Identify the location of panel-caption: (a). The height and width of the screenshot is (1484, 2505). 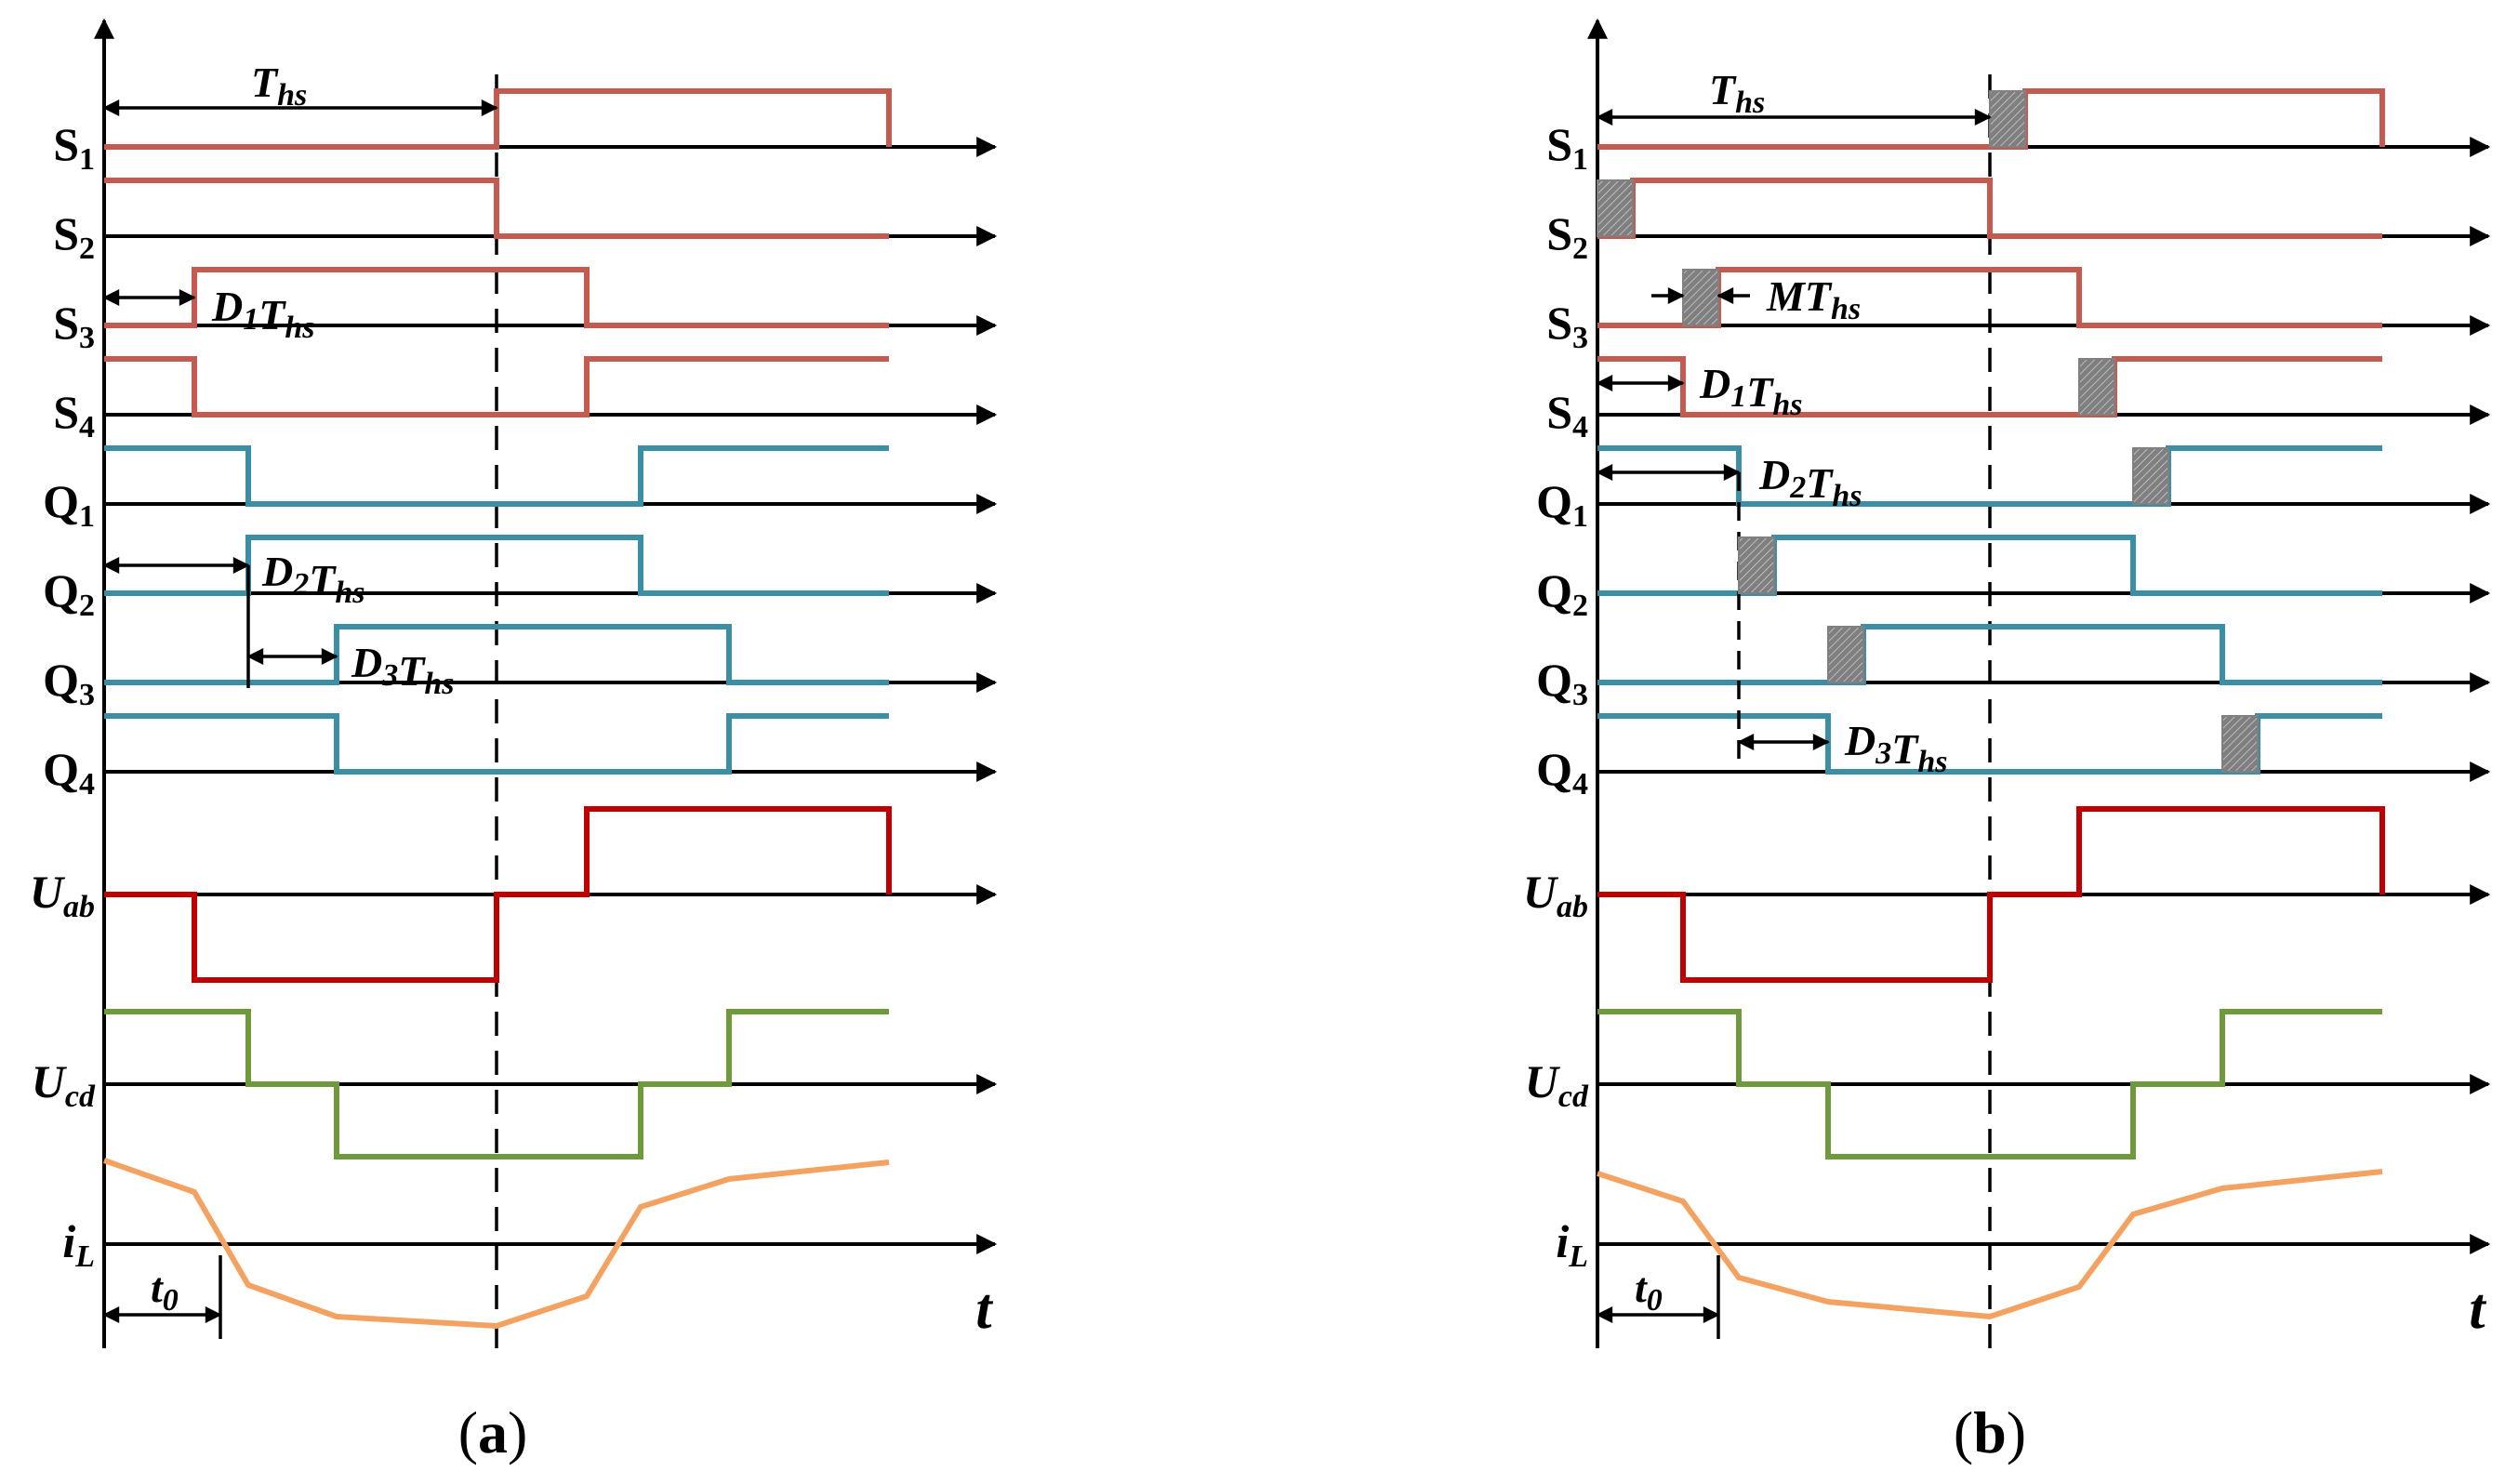
(493, 1432).